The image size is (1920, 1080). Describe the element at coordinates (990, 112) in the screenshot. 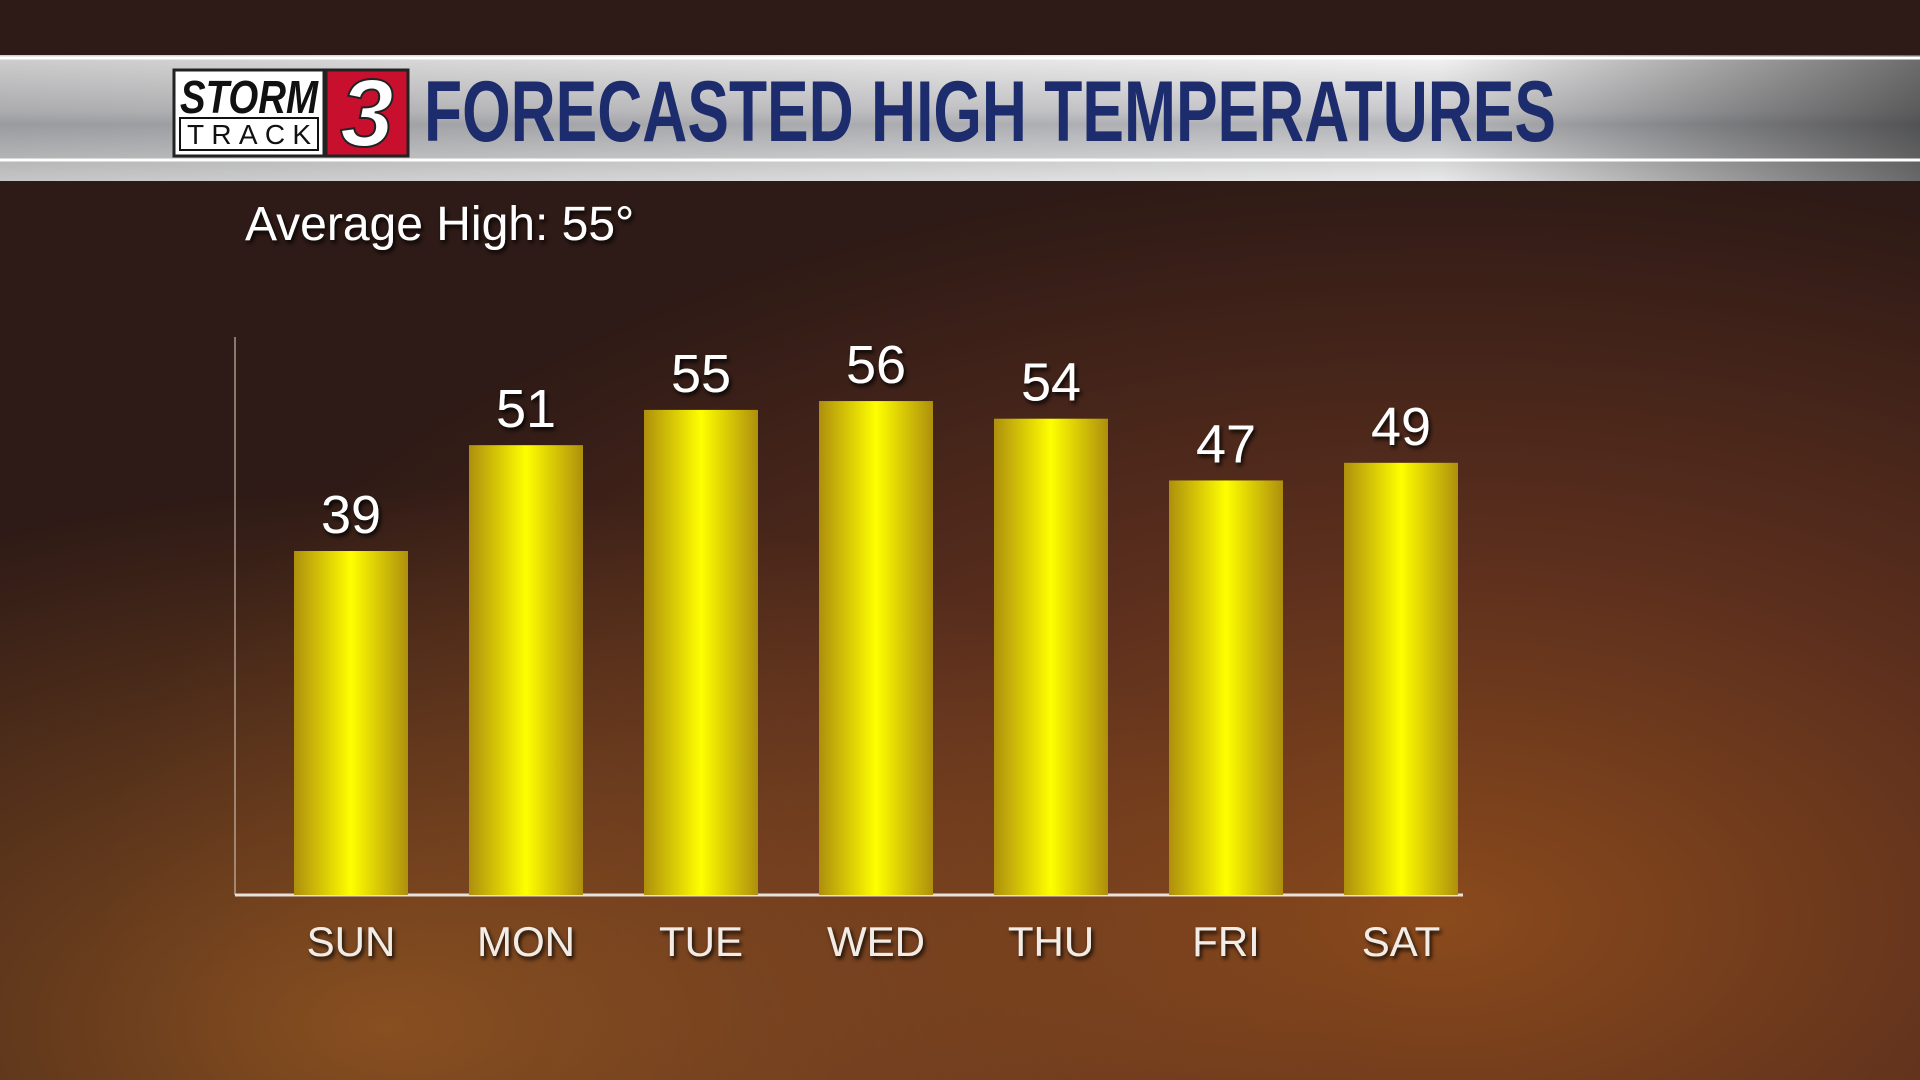

I see `chart-title: FORECASTED HIGH TEMPERATURES` at that location.